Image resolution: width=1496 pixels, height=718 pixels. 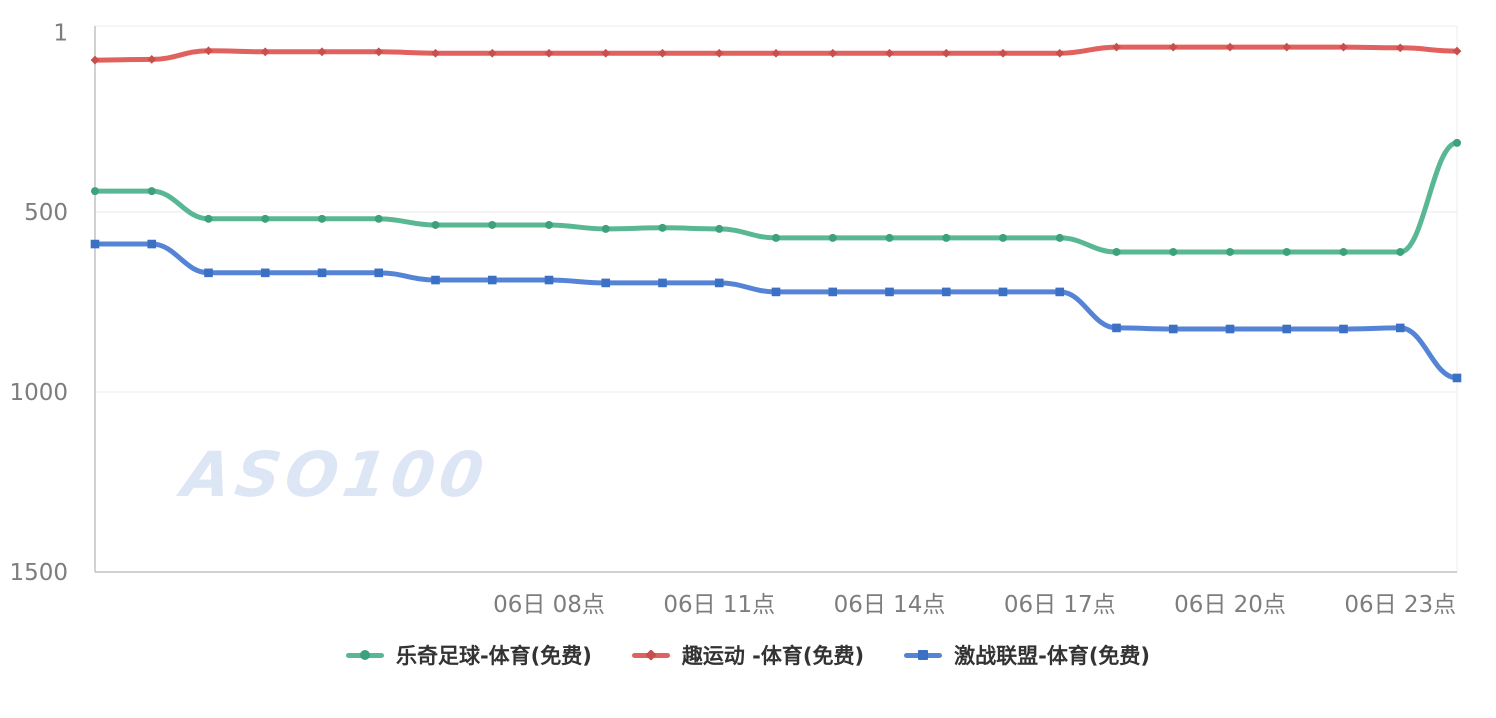 What do you see at coordinates (38, 393) in the screenshot?
I see `y-tick-label: 1000` at bounding box center [38, 393].